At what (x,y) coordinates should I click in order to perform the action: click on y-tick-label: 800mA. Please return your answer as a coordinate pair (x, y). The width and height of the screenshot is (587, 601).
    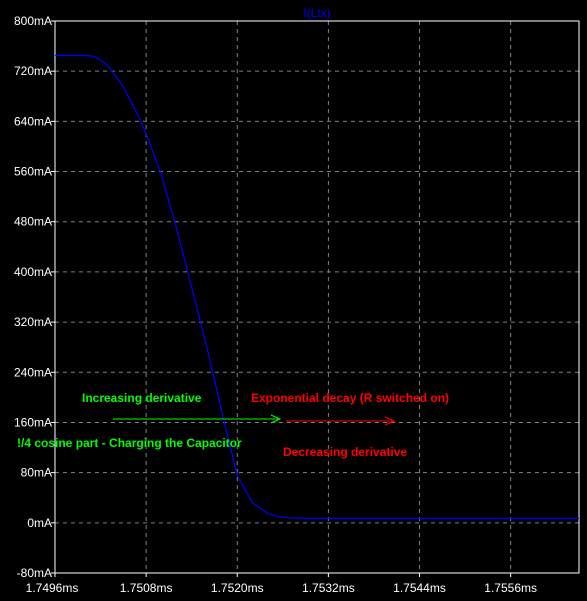
    Looking at the image, I should click on (33, 21).